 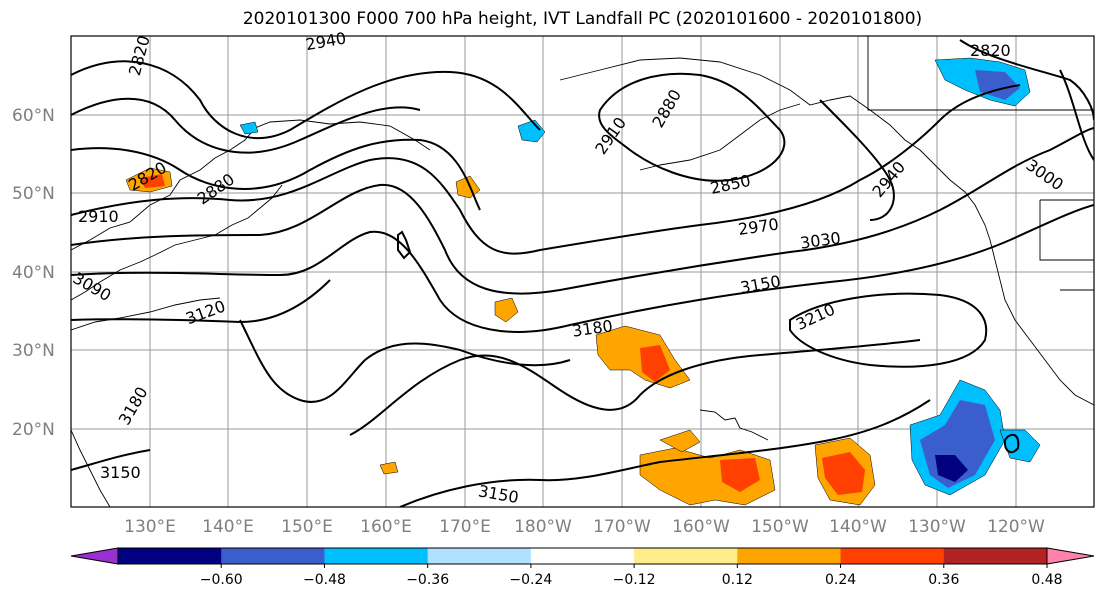 I want to click on lon-label: 170°E, so click(x=465, y=527).